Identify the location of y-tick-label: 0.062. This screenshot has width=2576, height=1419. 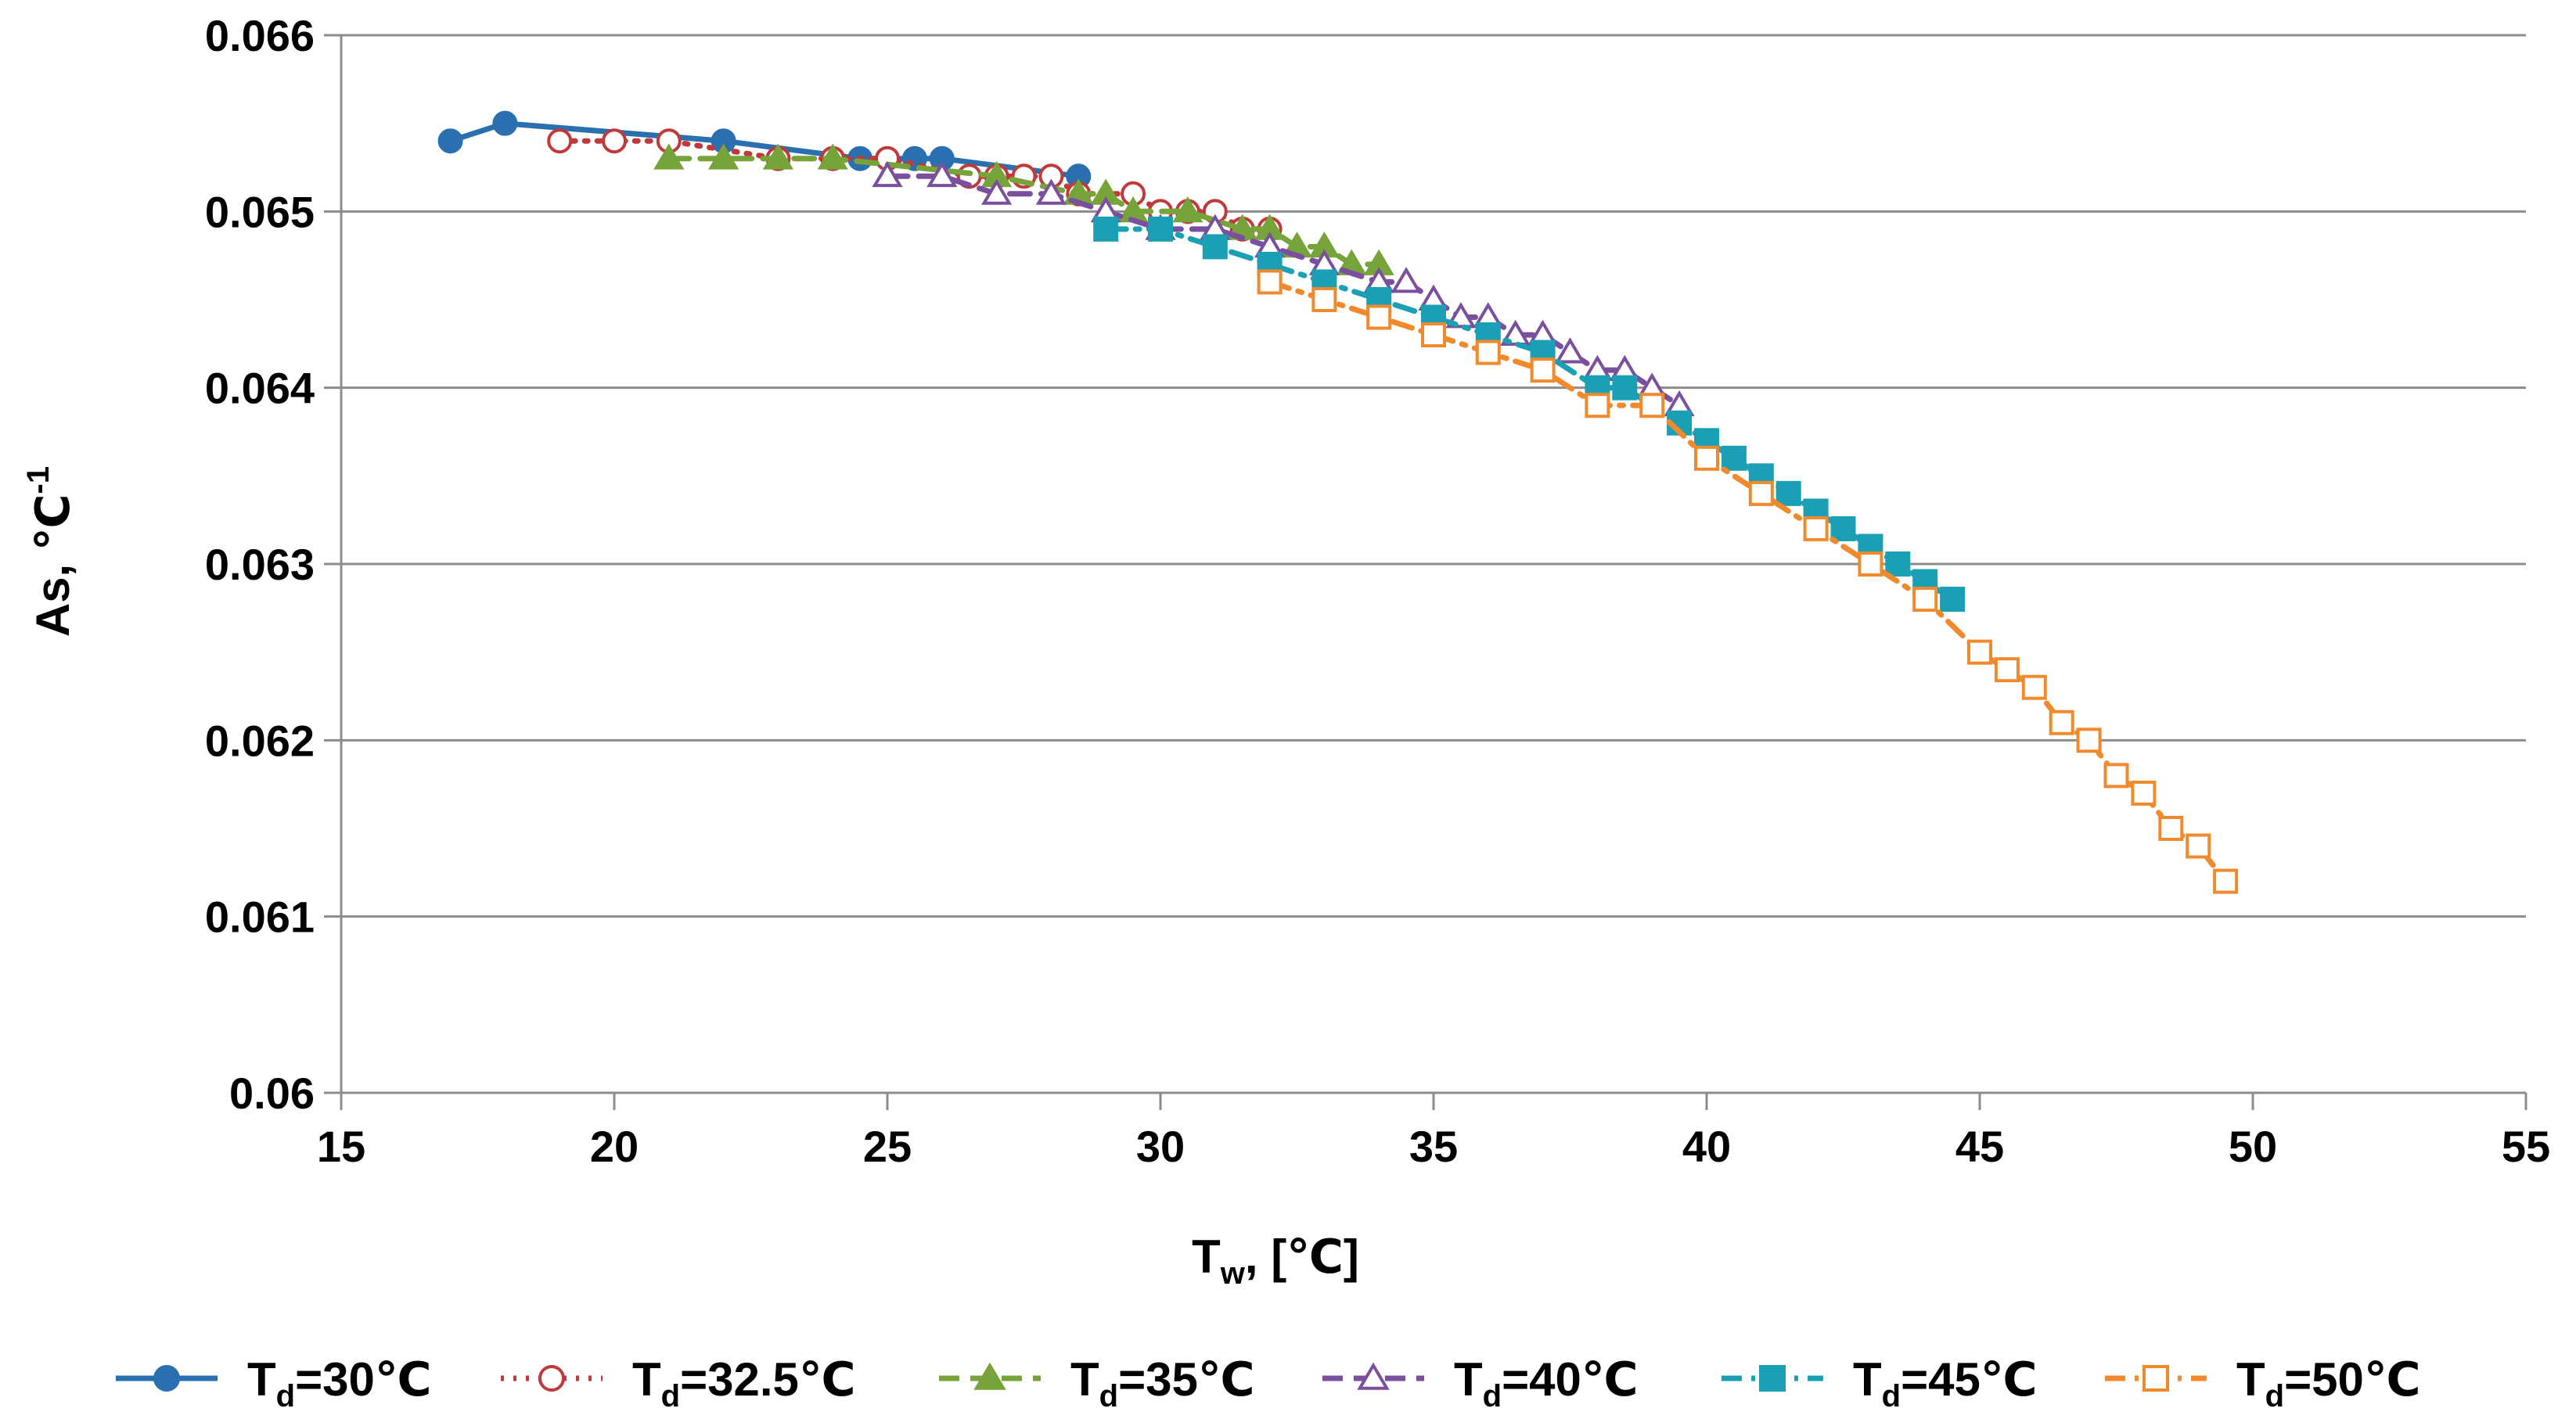
(260, 740).